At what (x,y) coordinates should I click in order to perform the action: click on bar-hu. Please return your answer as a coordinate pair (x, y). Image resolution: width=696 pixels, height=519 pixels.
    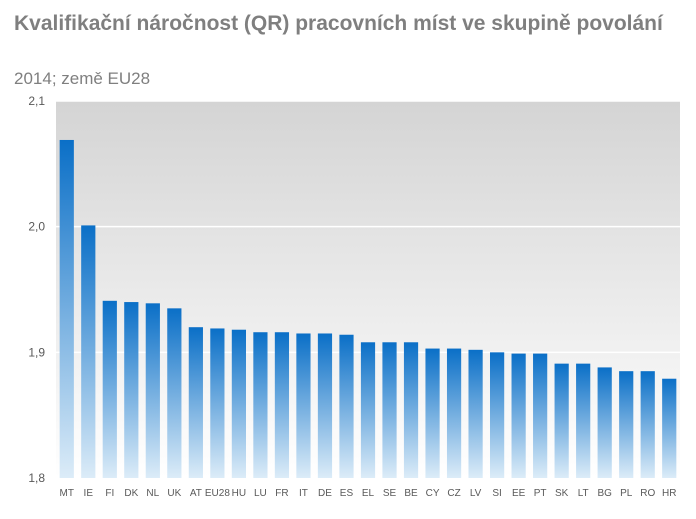
    Looking at the image, I should click on (238, 403).